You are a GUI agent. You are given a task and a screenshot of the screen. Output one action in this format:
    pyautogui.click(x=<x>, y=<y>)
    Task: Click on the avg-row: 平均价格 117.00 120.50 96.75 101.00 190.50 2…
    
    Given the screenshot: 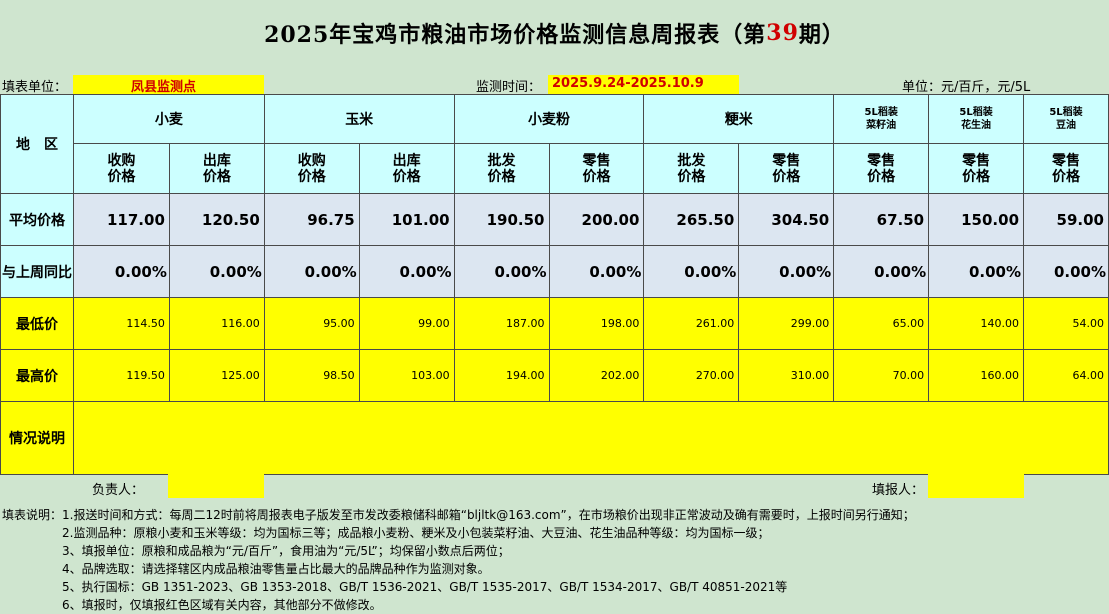 What is the action you would take?
    pyautogui.click(x=554, y=219)
    